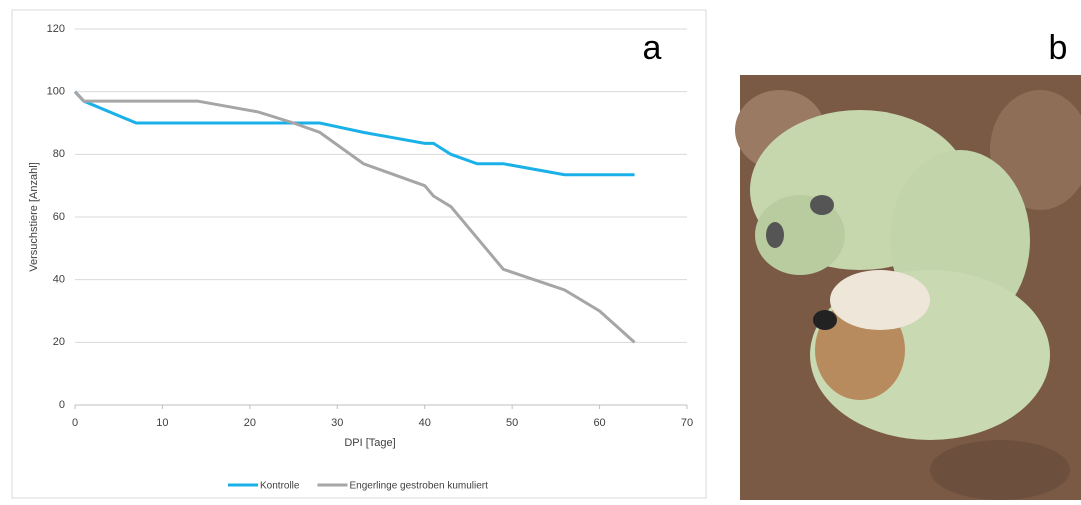  I want to click on panel-label: b, so click(1058, 48).